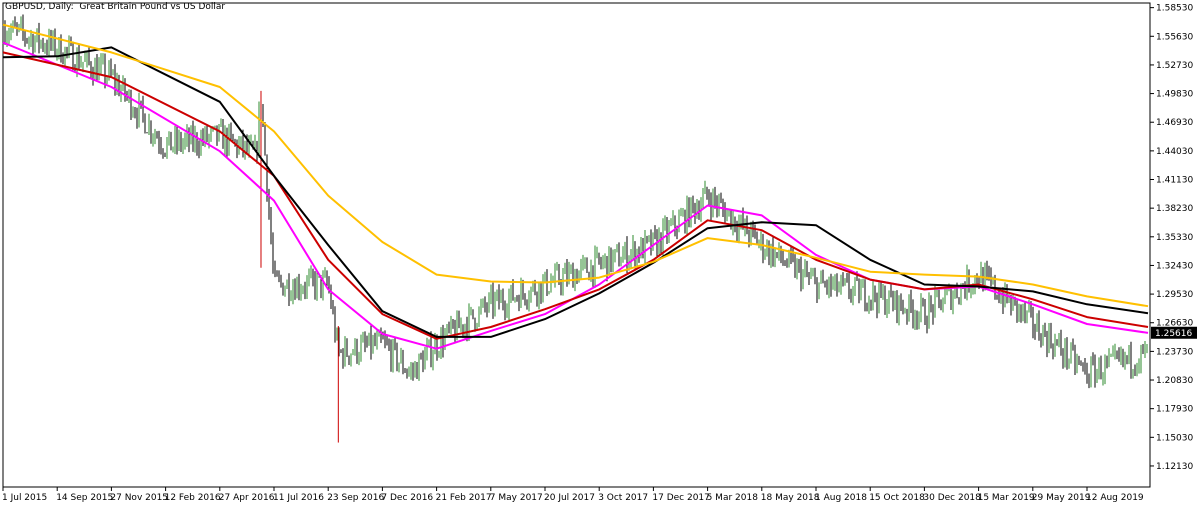  I want to click on x-tick-label: 27 Apr 2016, so click(247, 498).